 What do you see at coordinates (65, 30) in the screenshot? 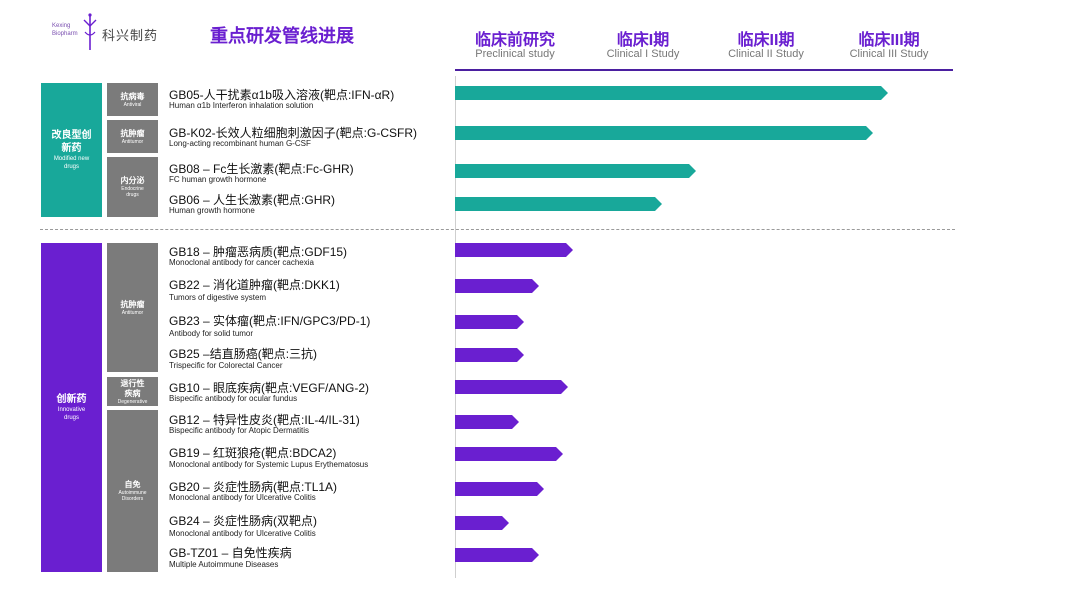
I see `logo-english: Kexing Biopharm` at bounding box center [65, 30].